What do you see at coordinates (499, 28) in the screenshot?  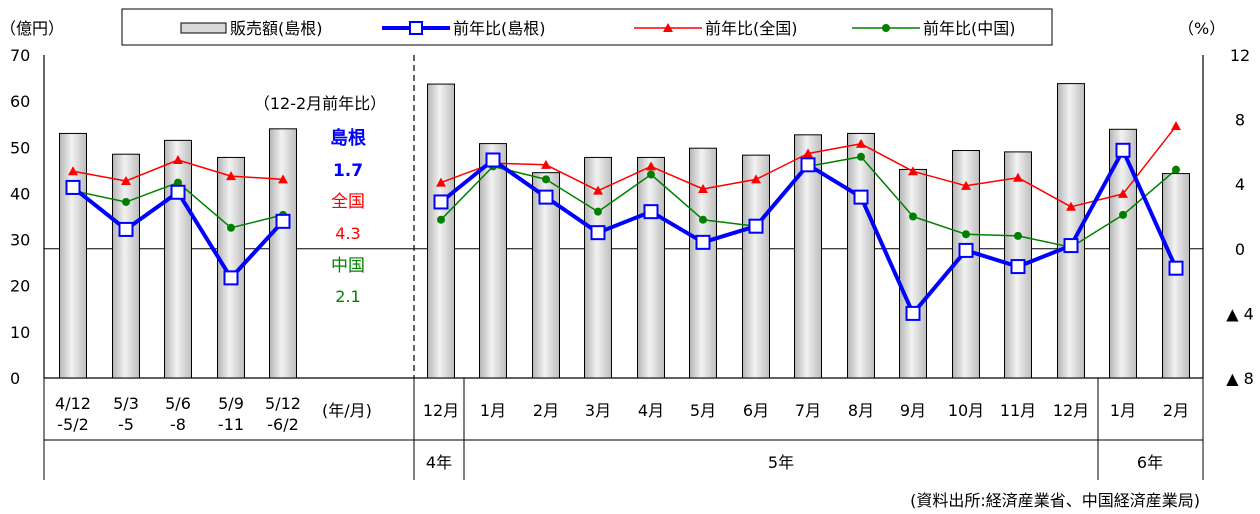 I see `legend-shimane-label: 前年比(島根)` at bounding box center [499, 28].